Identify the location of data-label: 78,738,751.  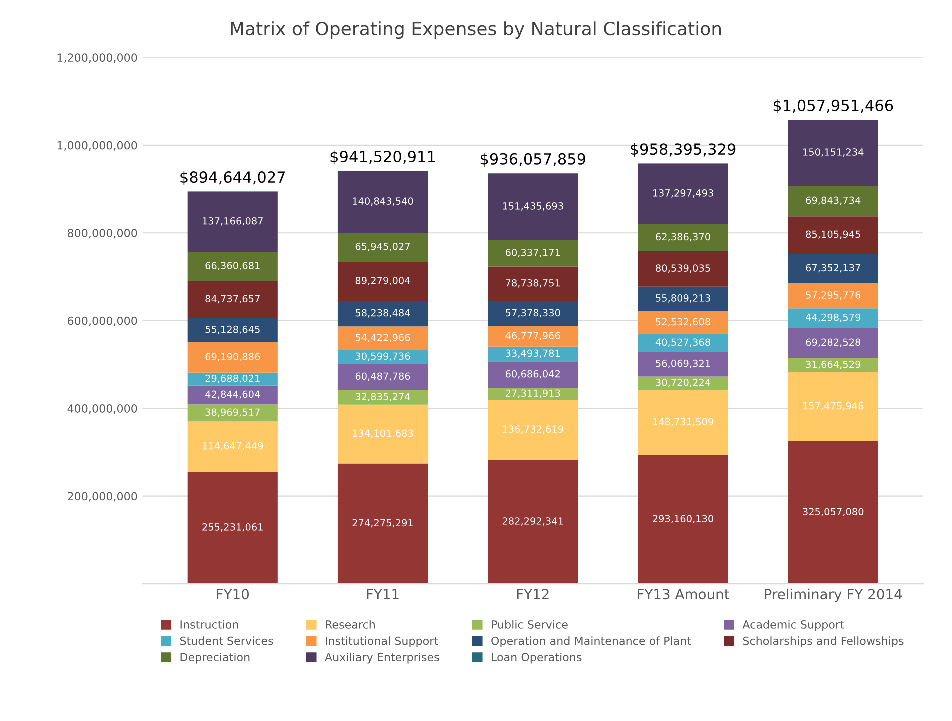
(533, 283).